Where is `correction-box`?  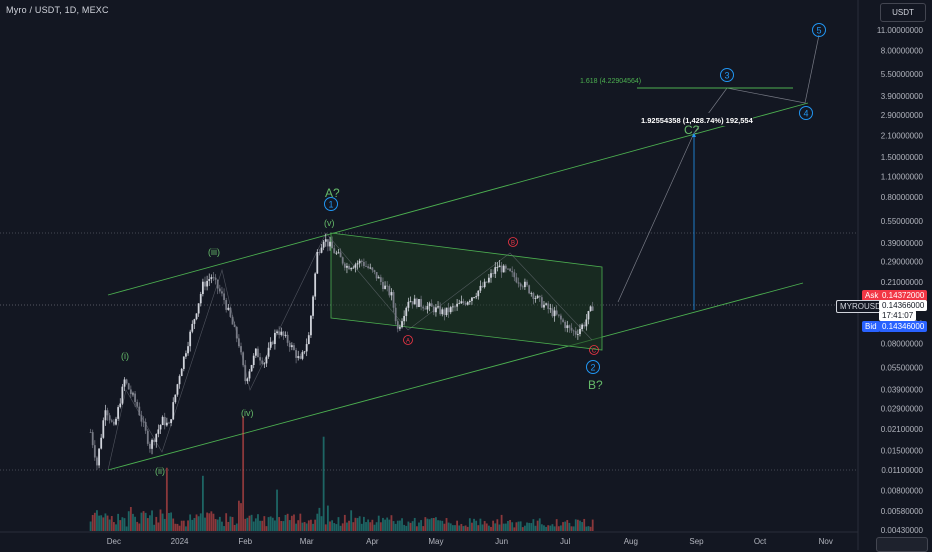
correction-box is located at coordinates (466, 291).